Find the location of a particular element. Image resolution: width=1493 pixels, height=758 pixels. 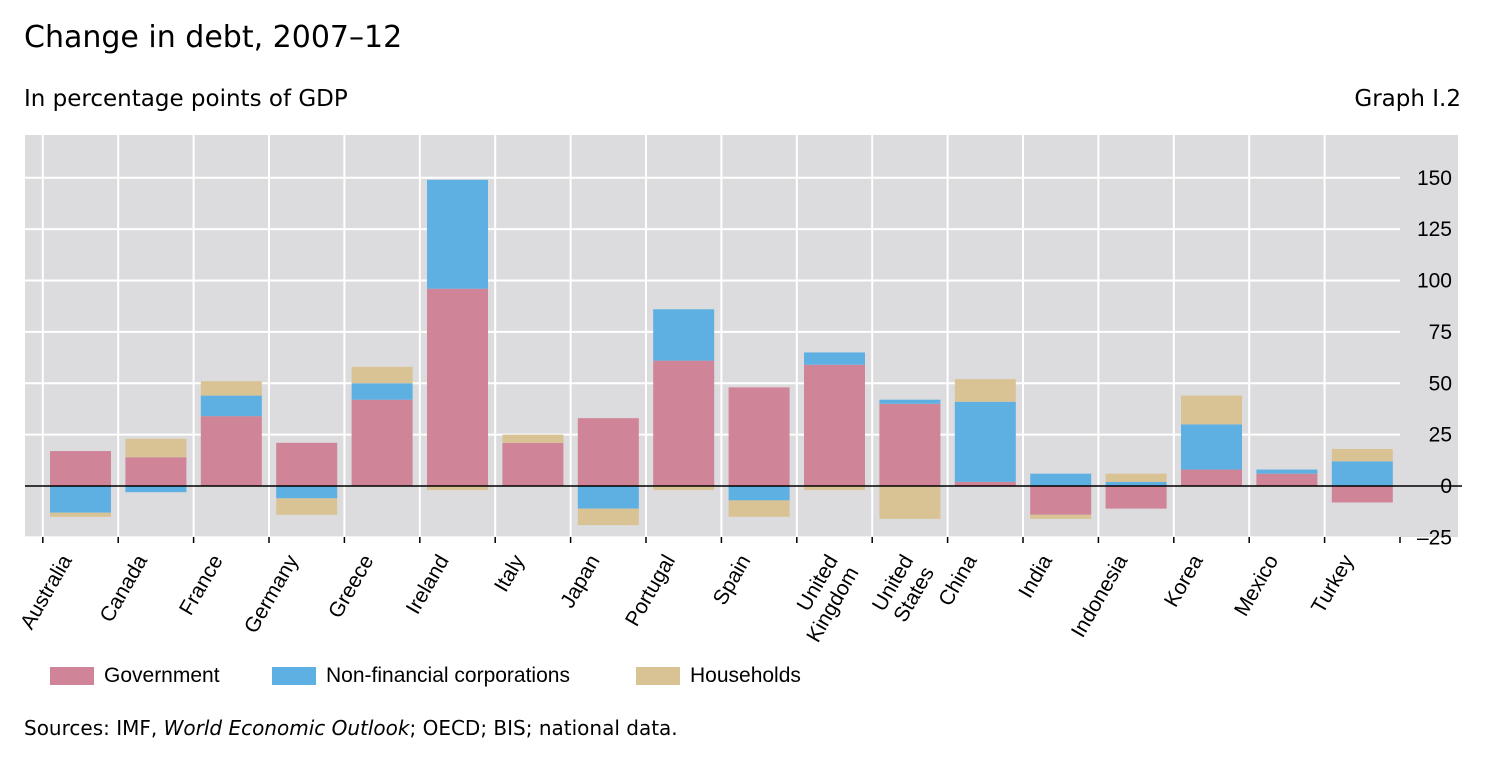

x-tick-label-line: Portugal is located at coordinates (650, 590).